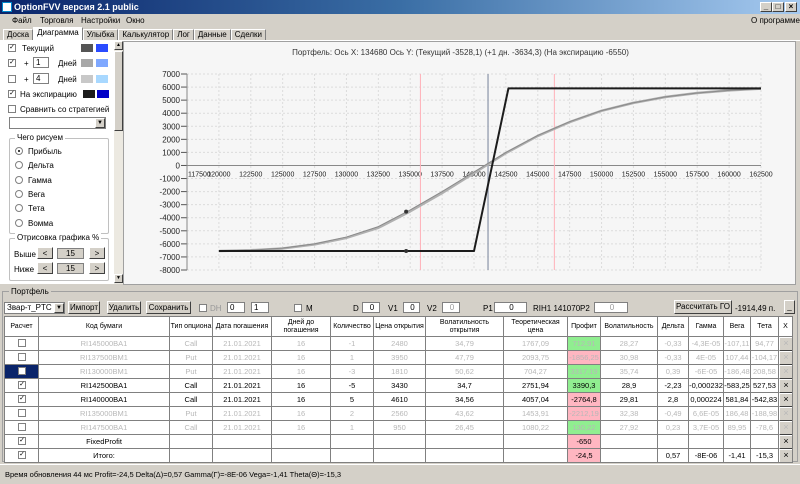 The width and height of the screenshot is (800, 484). I want to click on compare-checkbox, so click(12, 109).